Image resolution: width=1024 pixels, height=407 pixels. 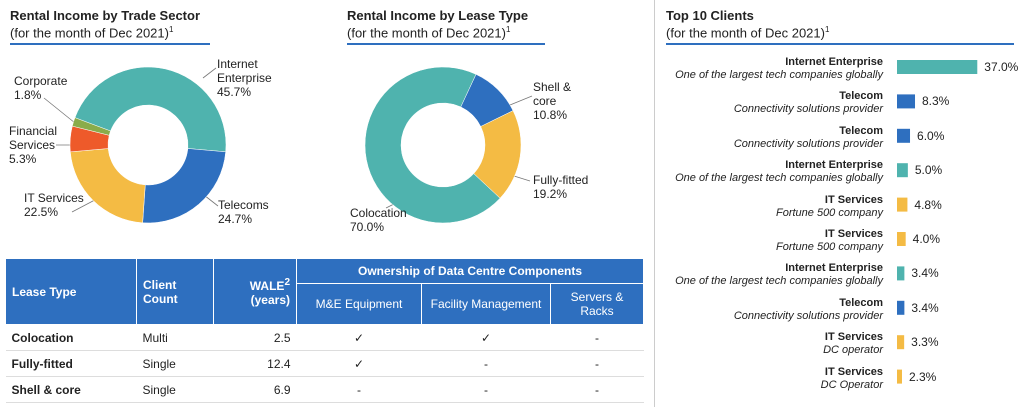 I want to click on slice-label: Fully-fitted 19.2%, so click(x=573, y=187).